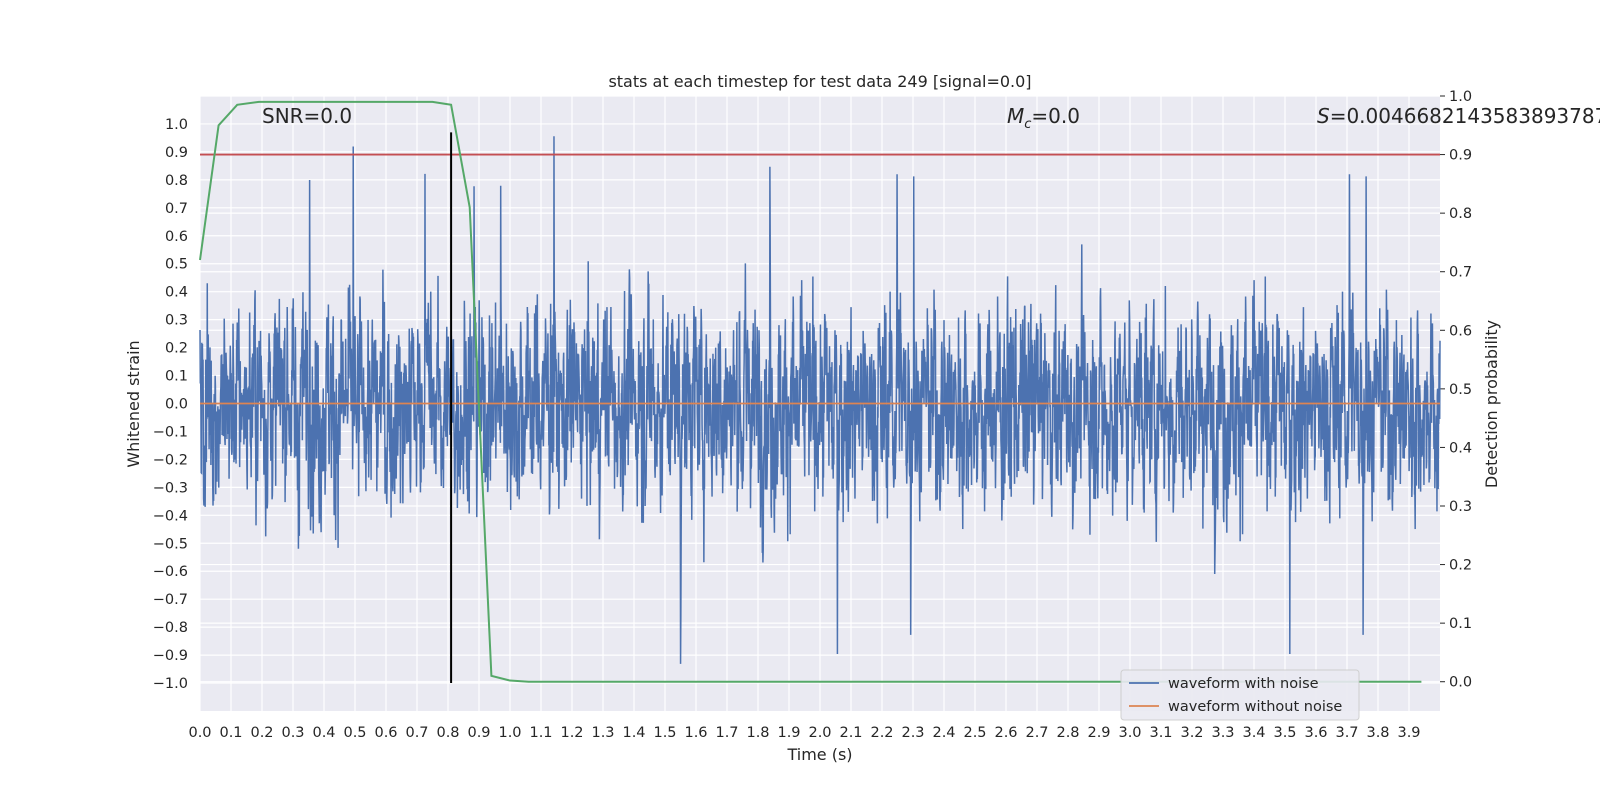  I want to click on y-tick-label: −0.8, so click(170, 628).